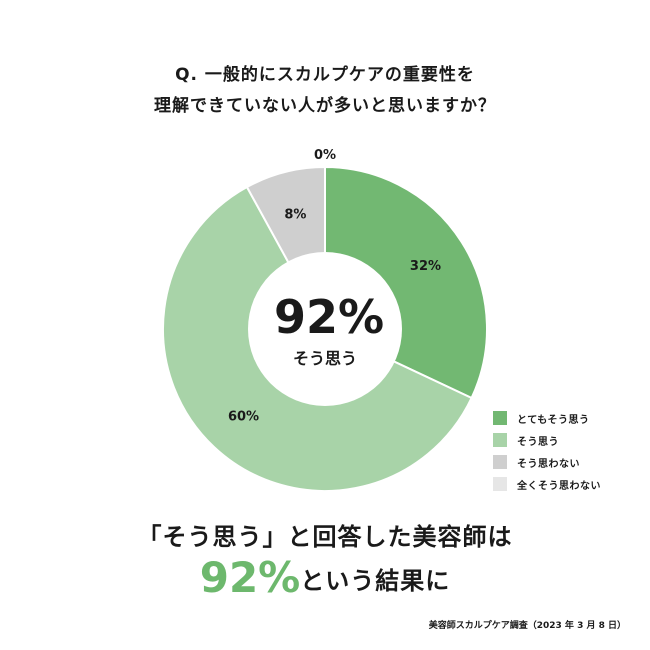  I want to click on source-note: 美容師スカルプケア調査（2023 年 3 月 8 日）, so click(527, 626).